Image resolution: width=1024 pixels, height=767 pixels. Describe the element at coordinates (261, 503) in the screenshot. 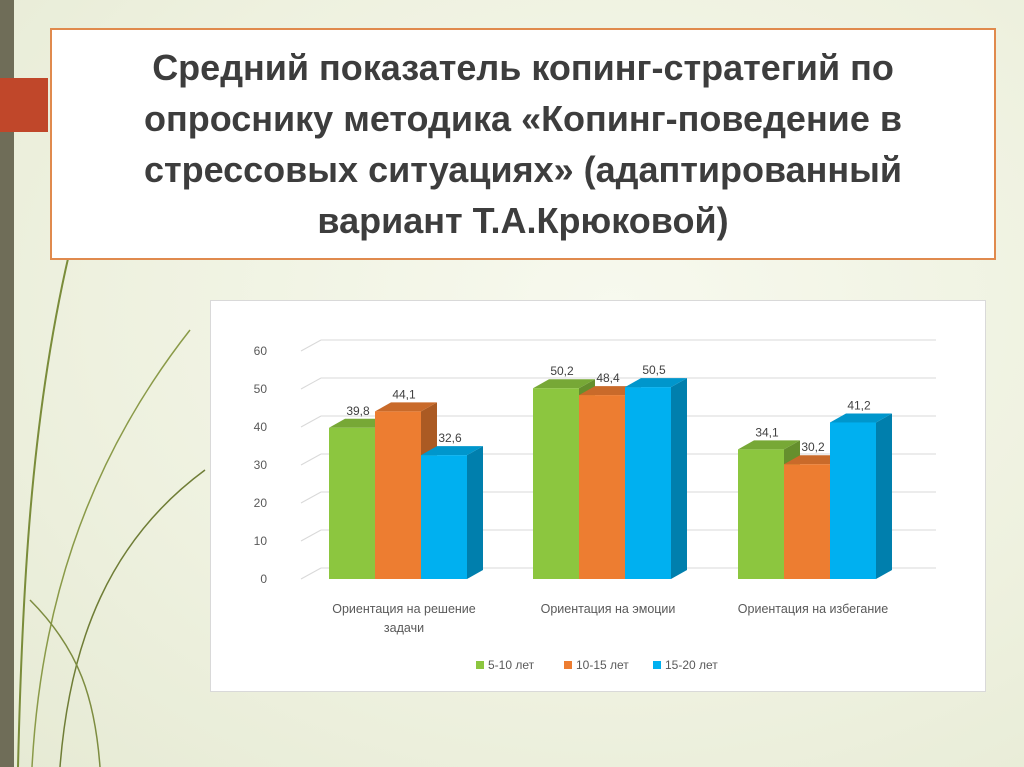

I see `y-tick-label: 20` at that location.